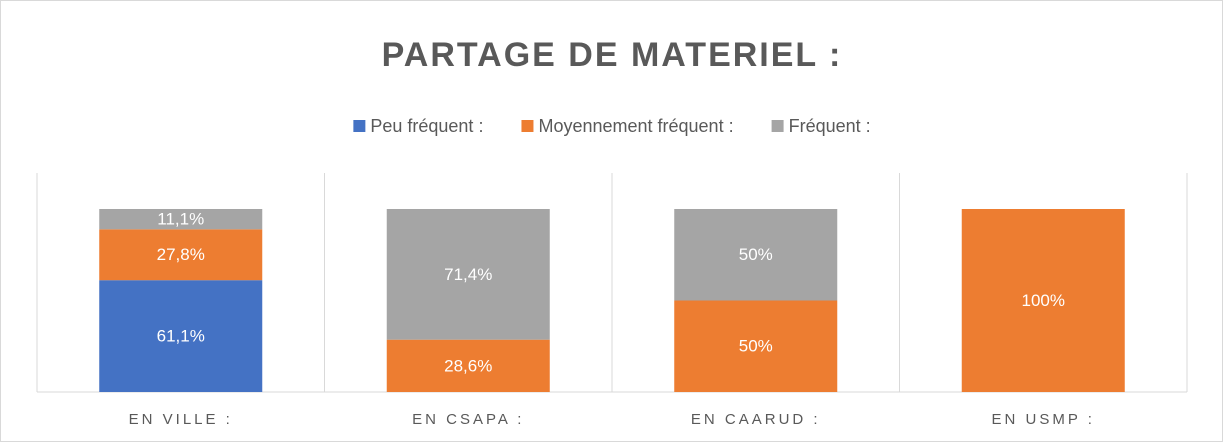 This screenshot has width=1225, height=443. Describe the element at coordinates (426, 126) in the screenshot. I see `legend-label: Peu fréquent :` at that location.